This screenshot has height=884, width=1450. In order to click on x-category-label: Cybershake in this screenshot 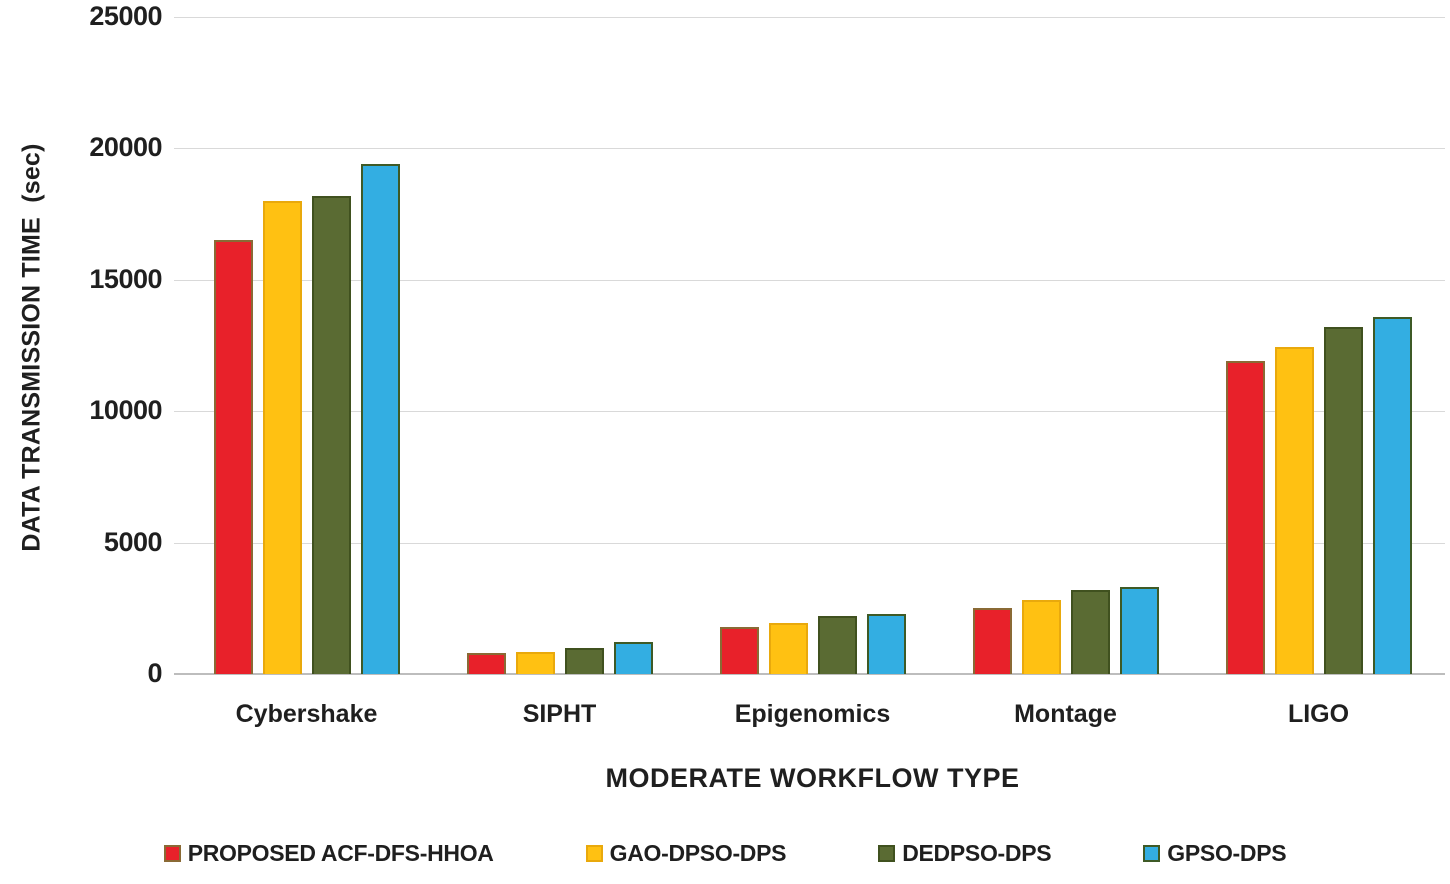, I will do `click(306, 714)`.